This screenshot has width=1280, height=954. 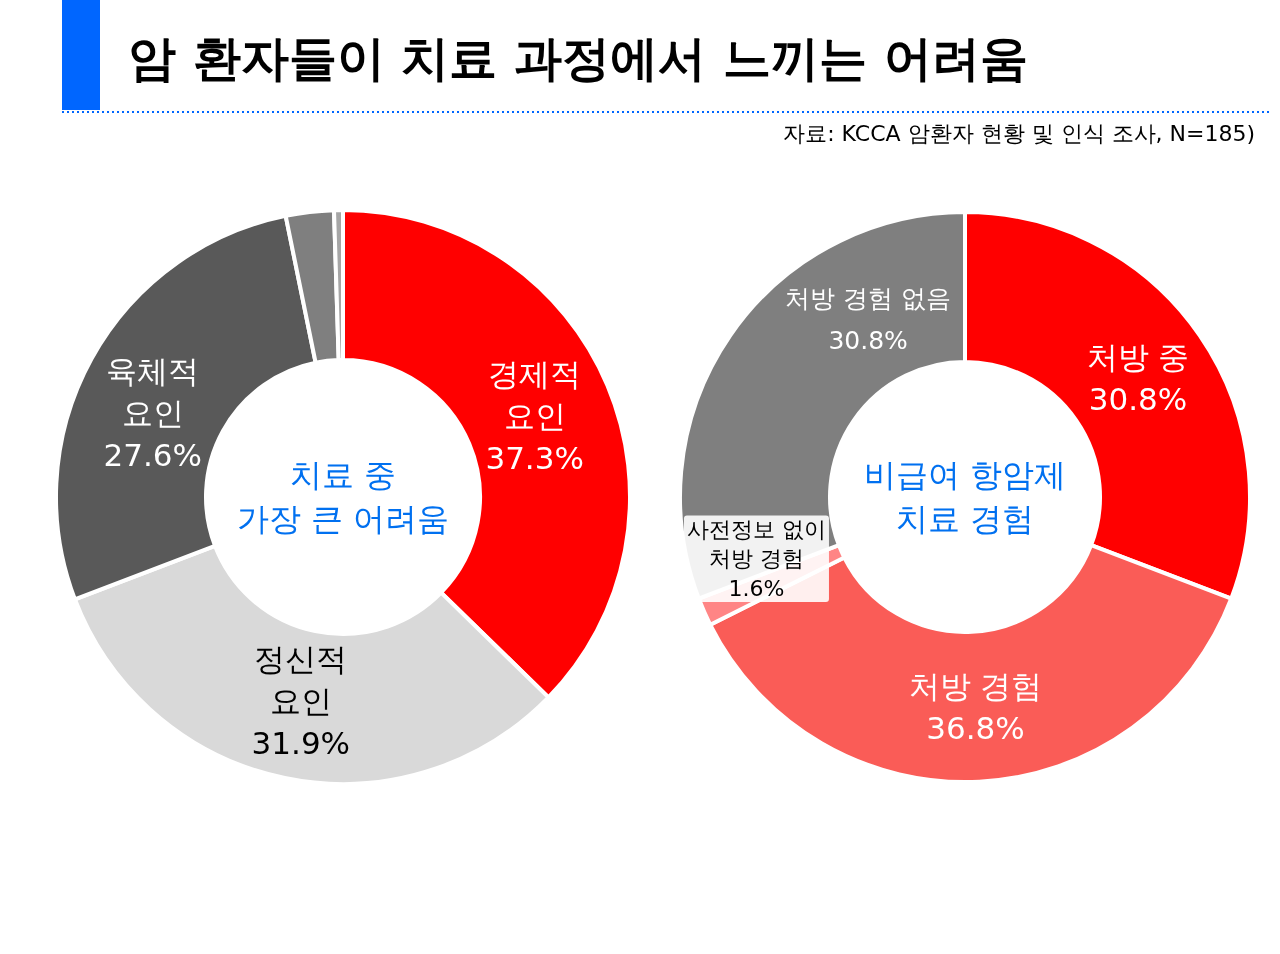 What do you see at coordinates (756, 558) in the screenshot?
I see `slice-label: 사전정보 없이 처방 경험 1.6%` at bounding box center [756, 558].